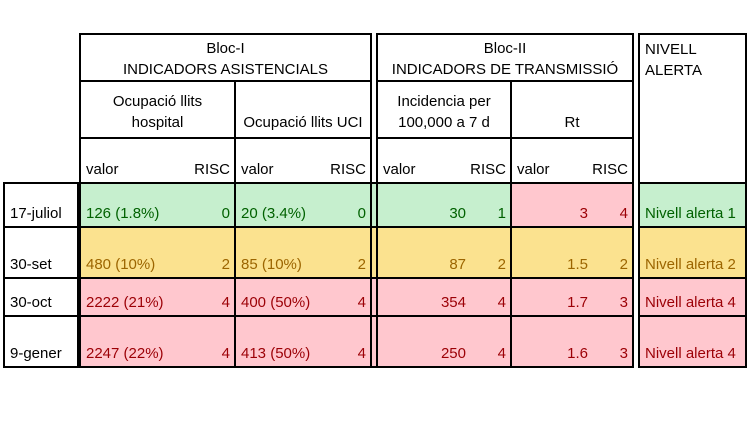 This screenshot has height=438, width=754. Describe the element at coordinates (444, 122) in the screenshot. I see `incidencia-header-line2: 100,000 a 7 d` at that location.